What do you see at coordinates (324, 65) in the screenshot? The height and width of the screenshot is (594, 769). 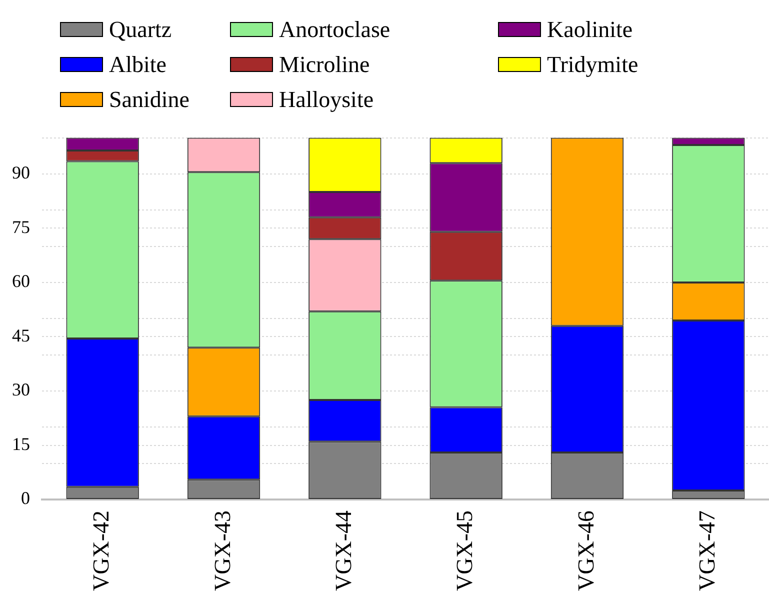 I see `legend-label: Microline` at bounding box center [324, 65].